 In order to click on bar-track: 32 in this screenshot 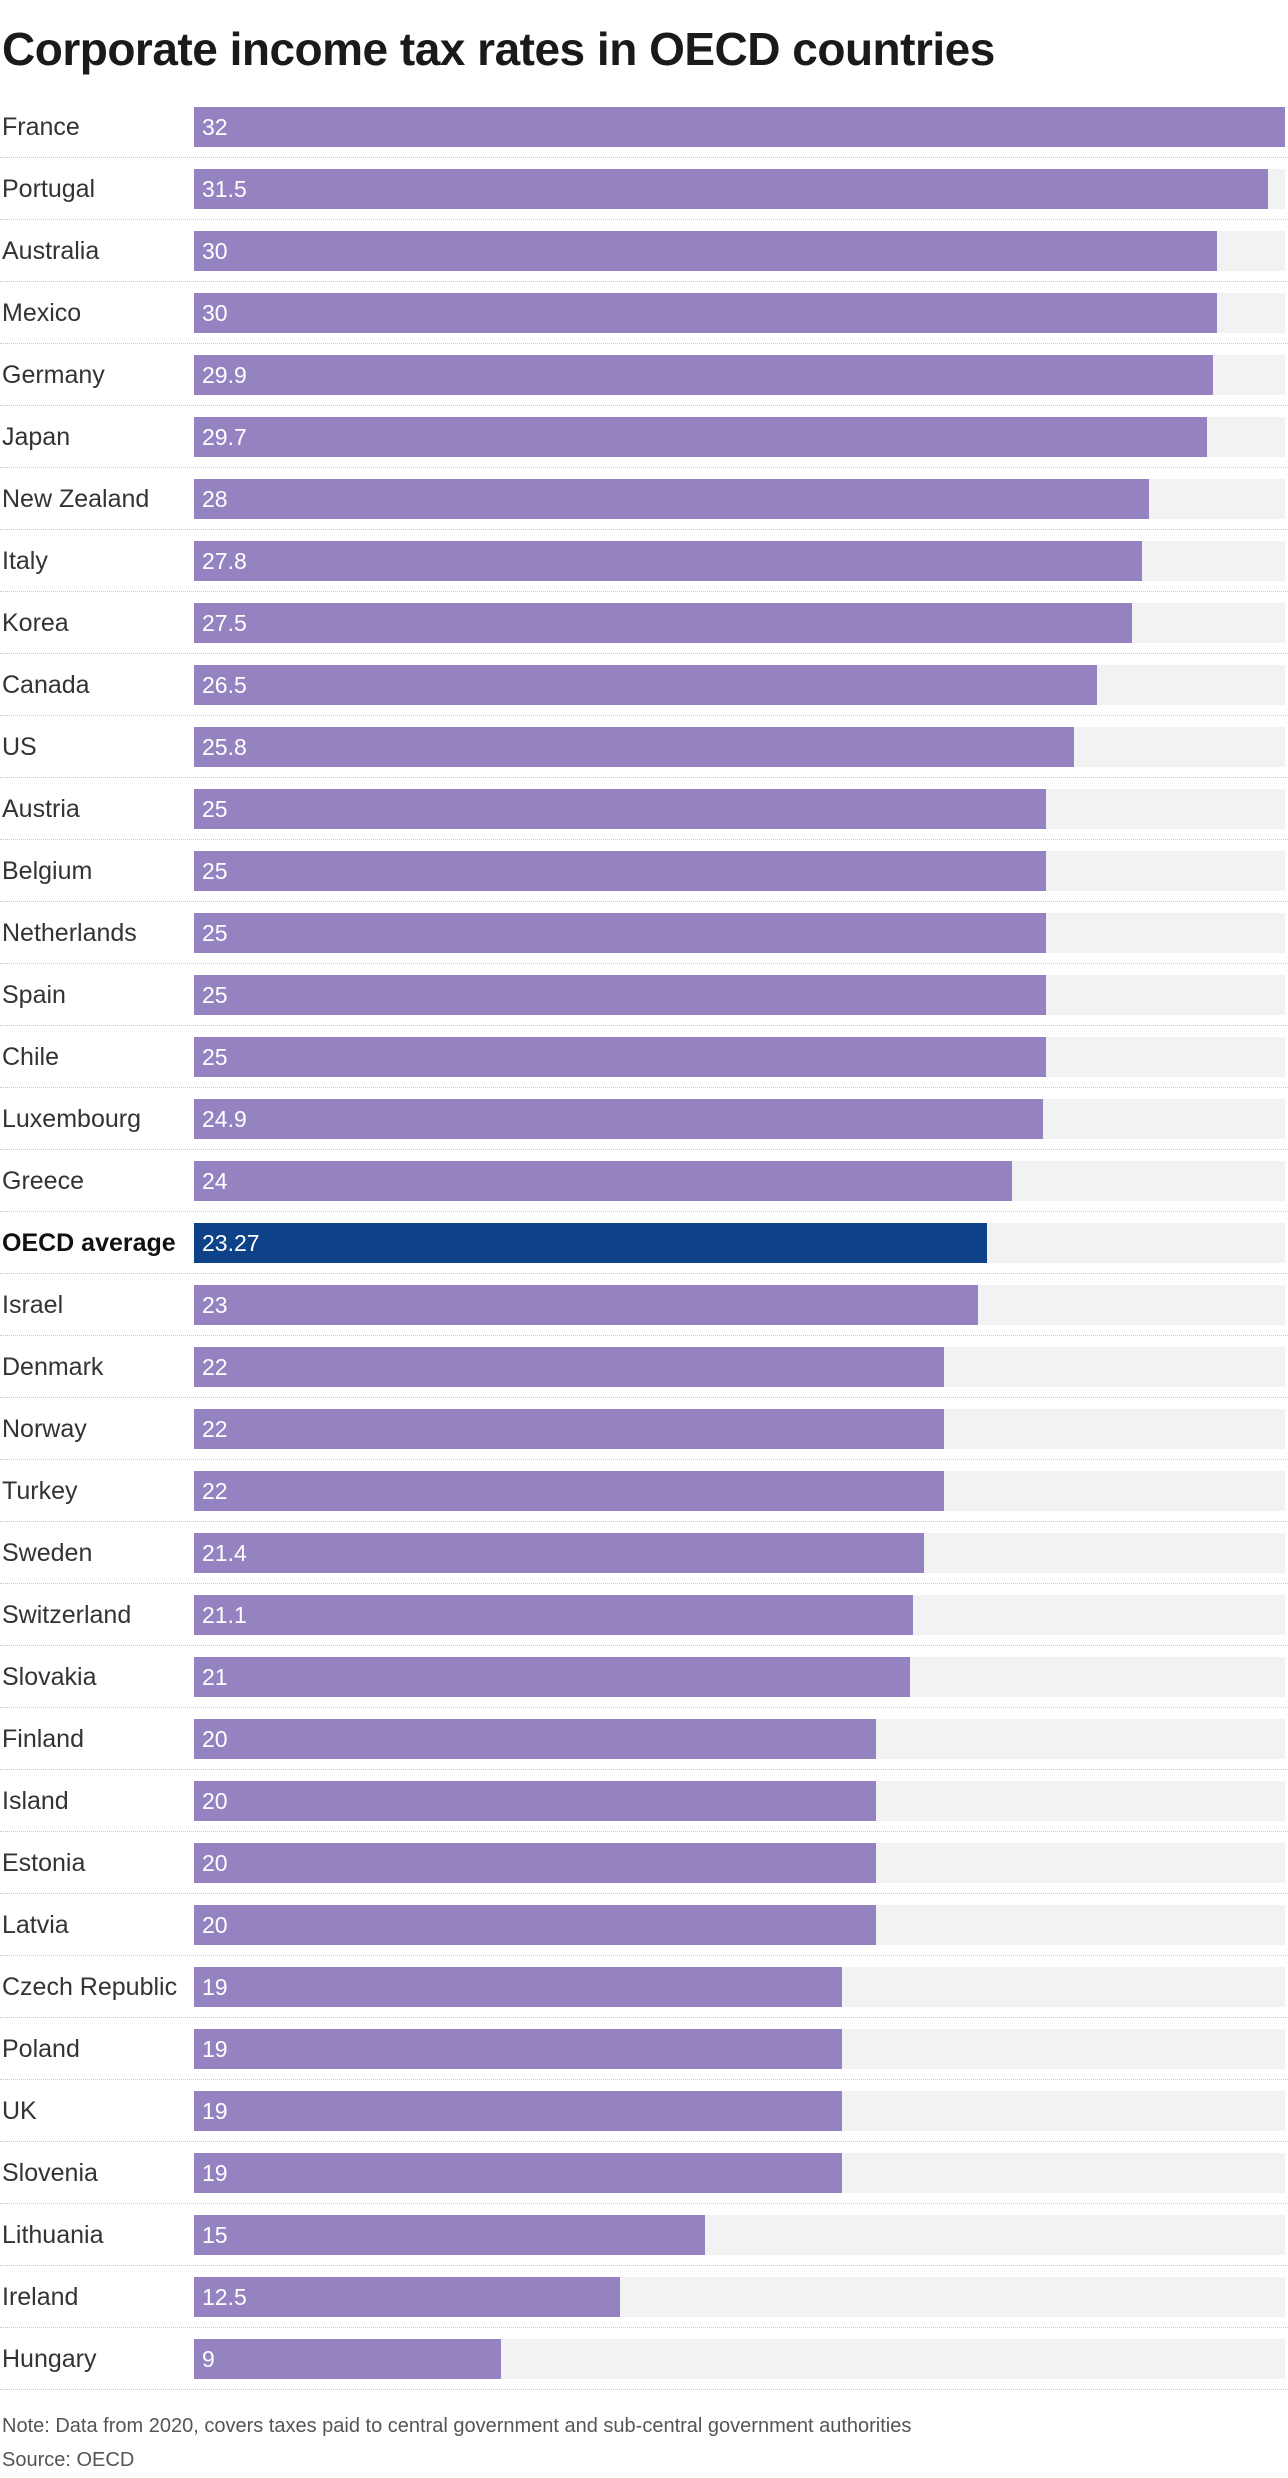, I will do `click(739, 127)`.